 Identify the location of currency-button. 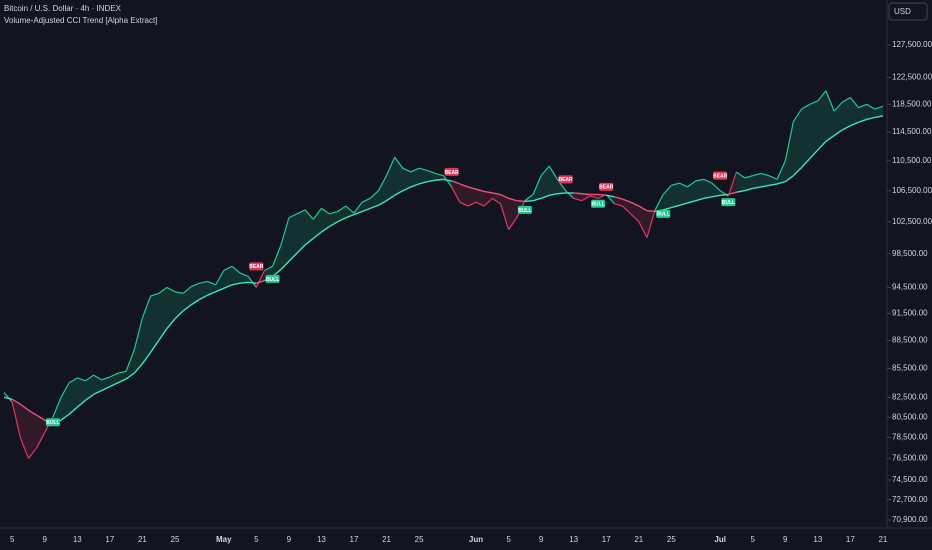
(908, 11).